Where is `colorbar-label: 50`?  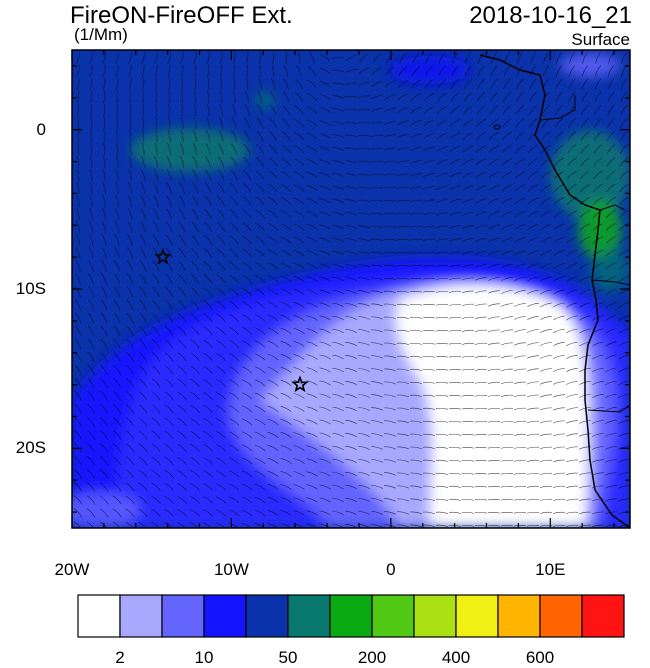
colorbar-label: 50 is located at coordinates (288, 657).